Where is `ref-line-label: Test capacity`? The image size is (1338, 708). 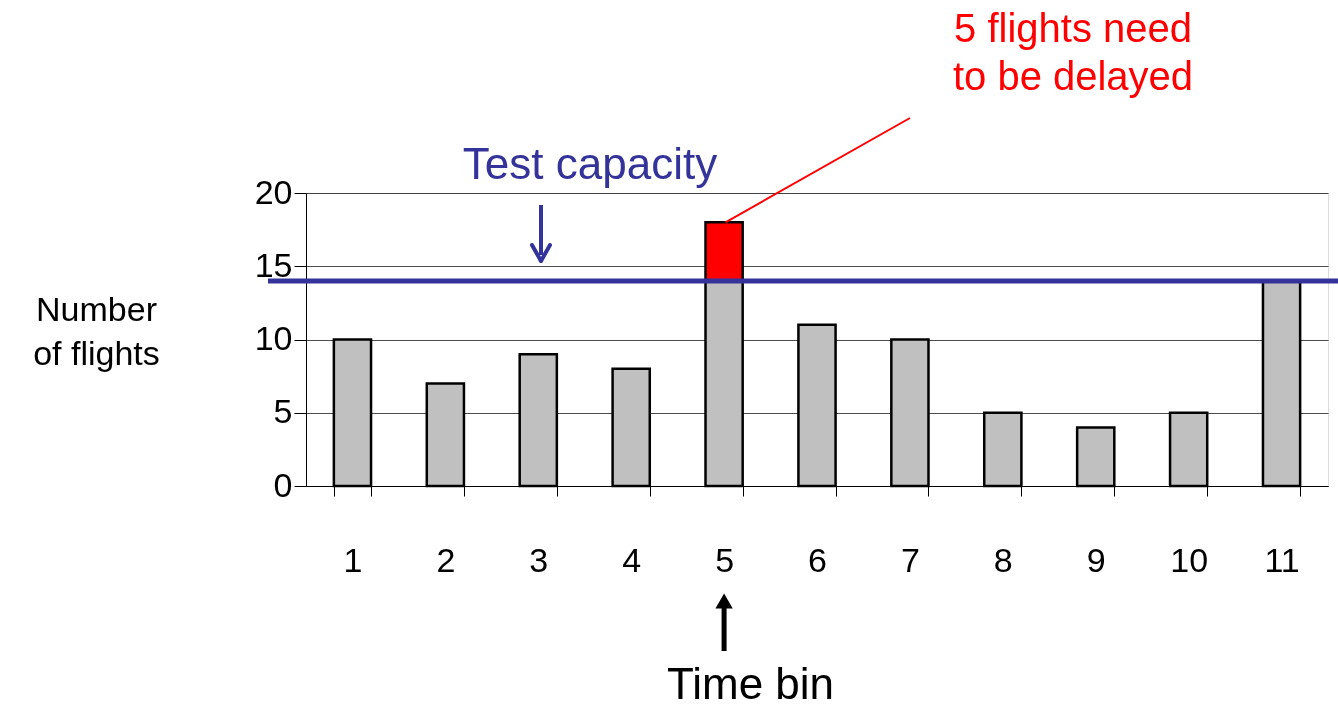
ref-line-label: Test capacity is located at coordinates (590, 163).